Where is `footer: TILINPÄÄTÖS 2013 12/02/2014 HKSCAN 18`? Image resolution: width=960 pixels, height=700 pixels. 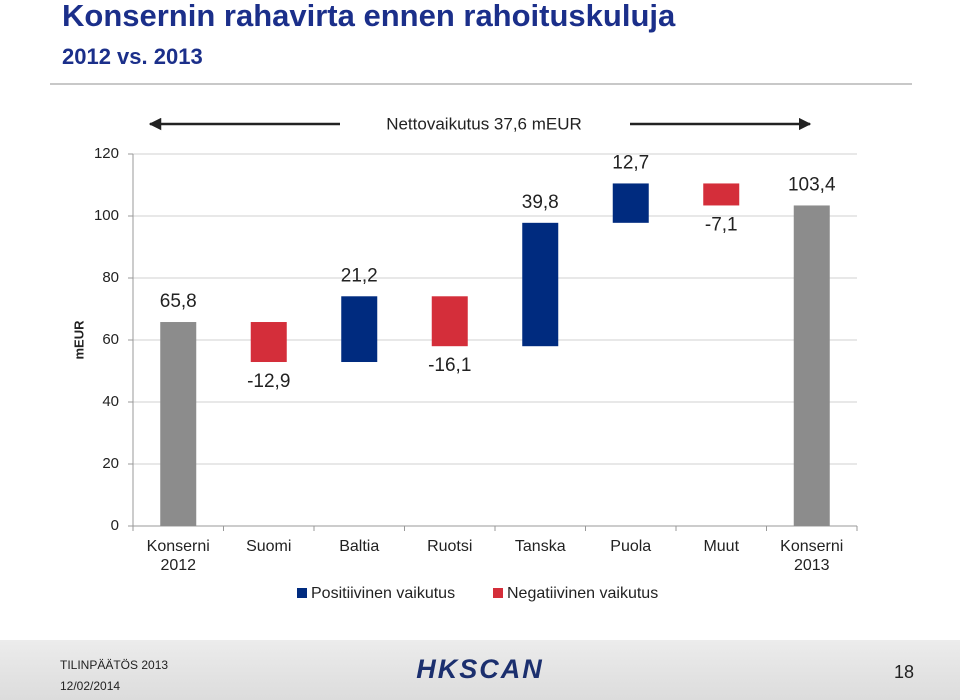
footer: TILINPÄÄTÖS 2013 12/02/2014 HKSCAN 18 is located at coordinates (480, 670).